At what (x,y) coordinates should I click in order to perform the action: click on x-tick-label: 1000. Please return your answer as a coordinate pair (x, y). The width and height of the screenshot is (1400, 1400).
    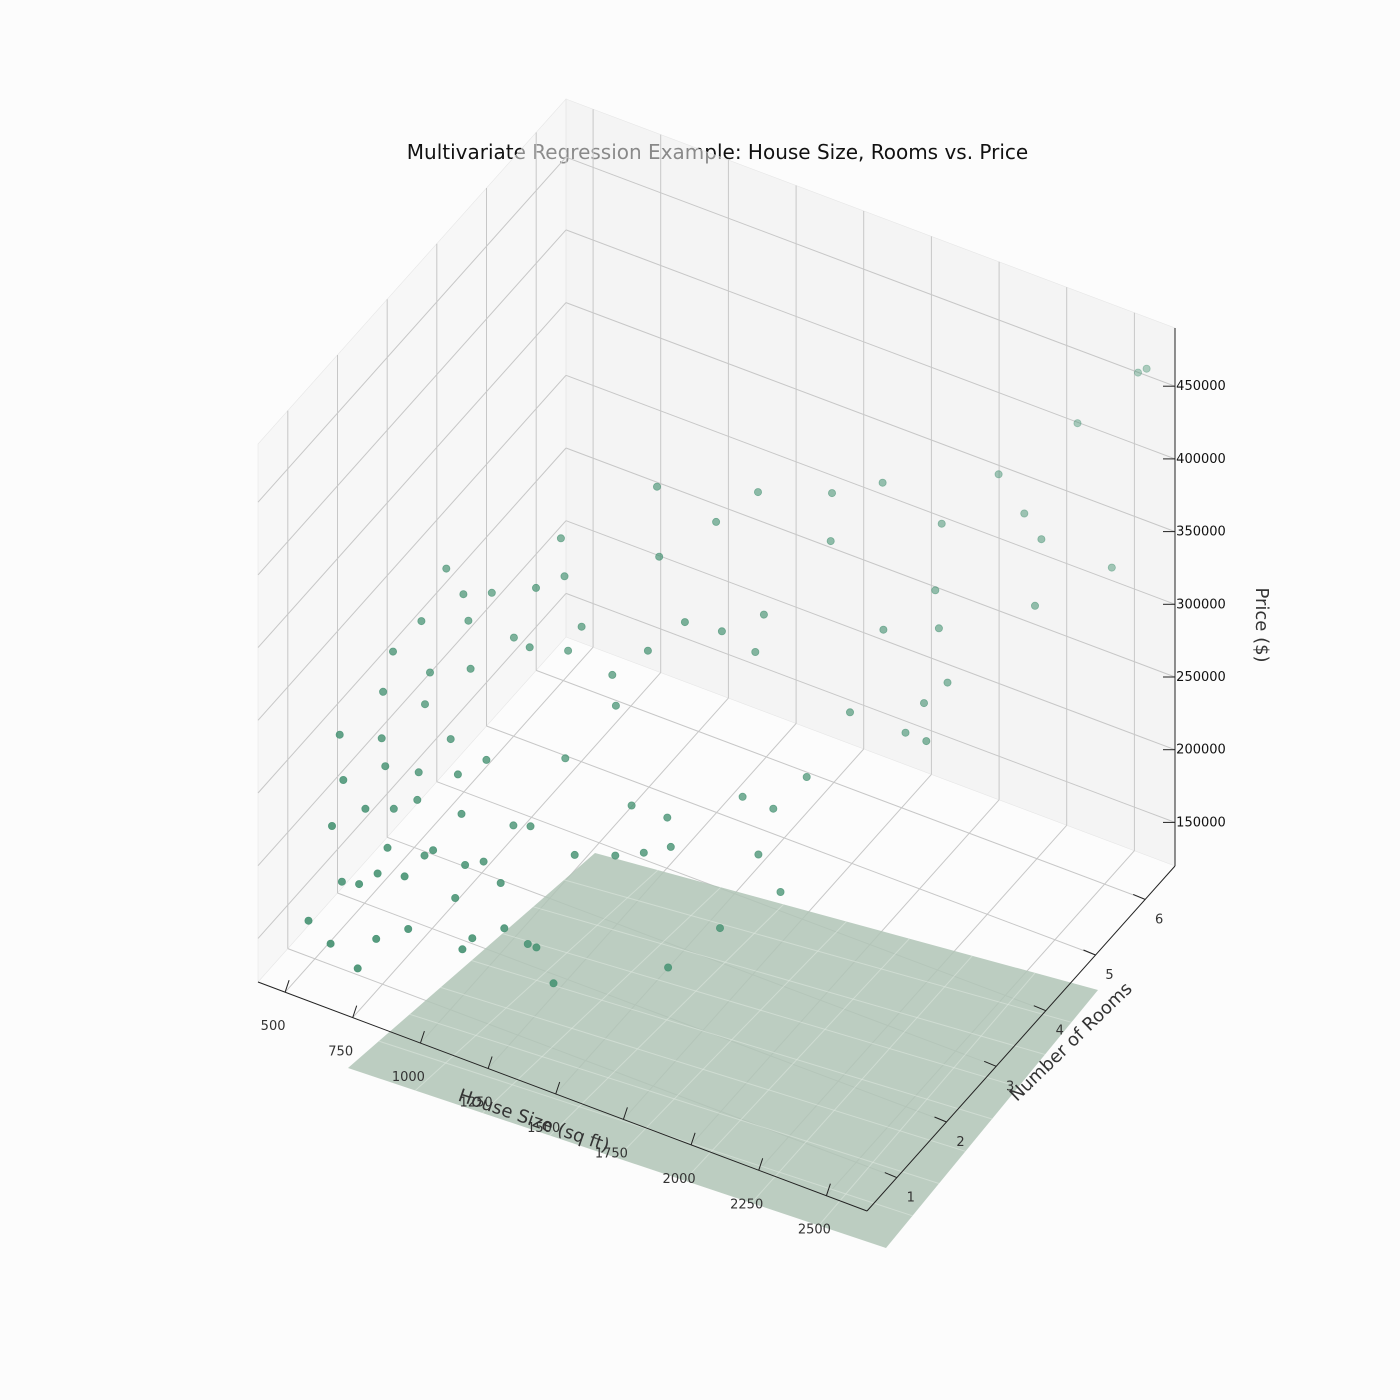
    Looking at the image, I should click on (408, 1077).